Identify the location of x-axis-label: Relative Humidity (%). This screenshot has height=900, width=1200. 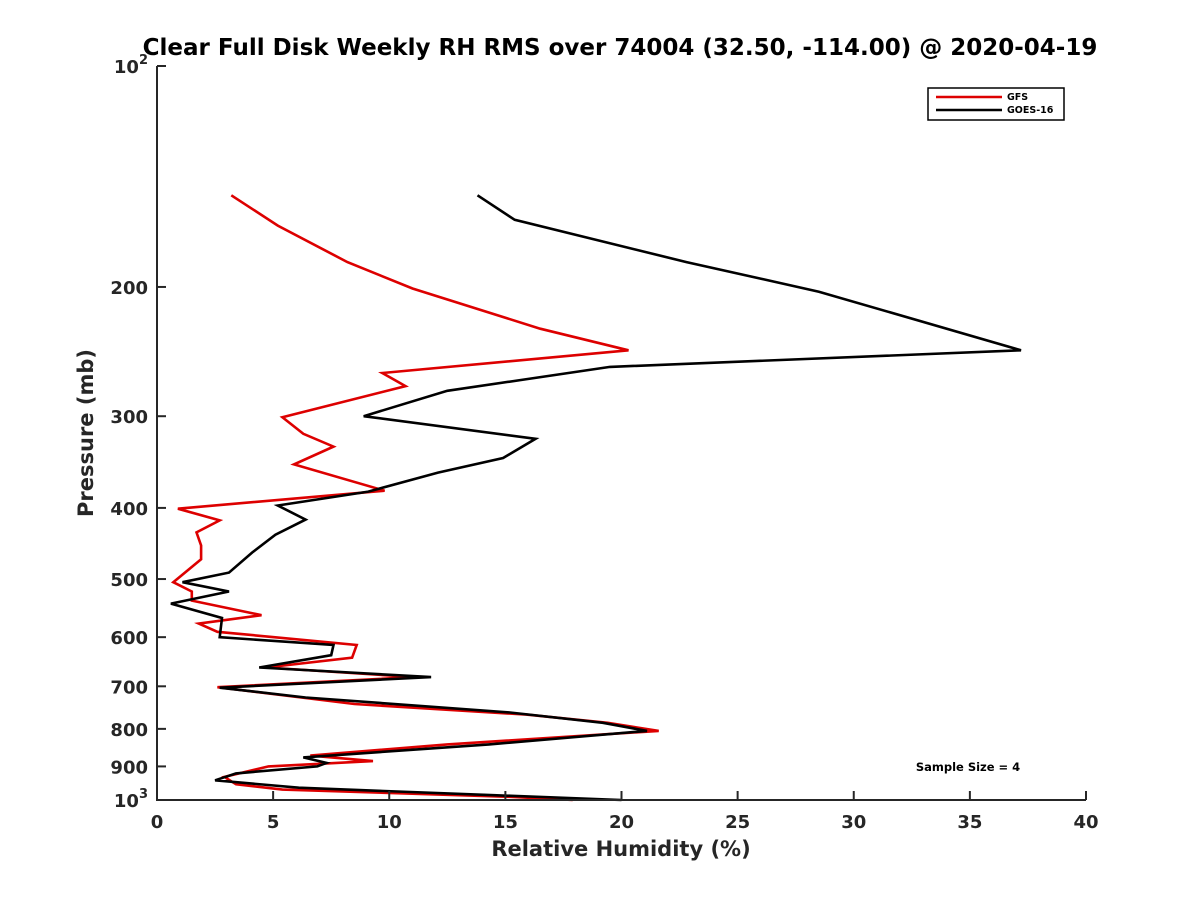
(620, 849).